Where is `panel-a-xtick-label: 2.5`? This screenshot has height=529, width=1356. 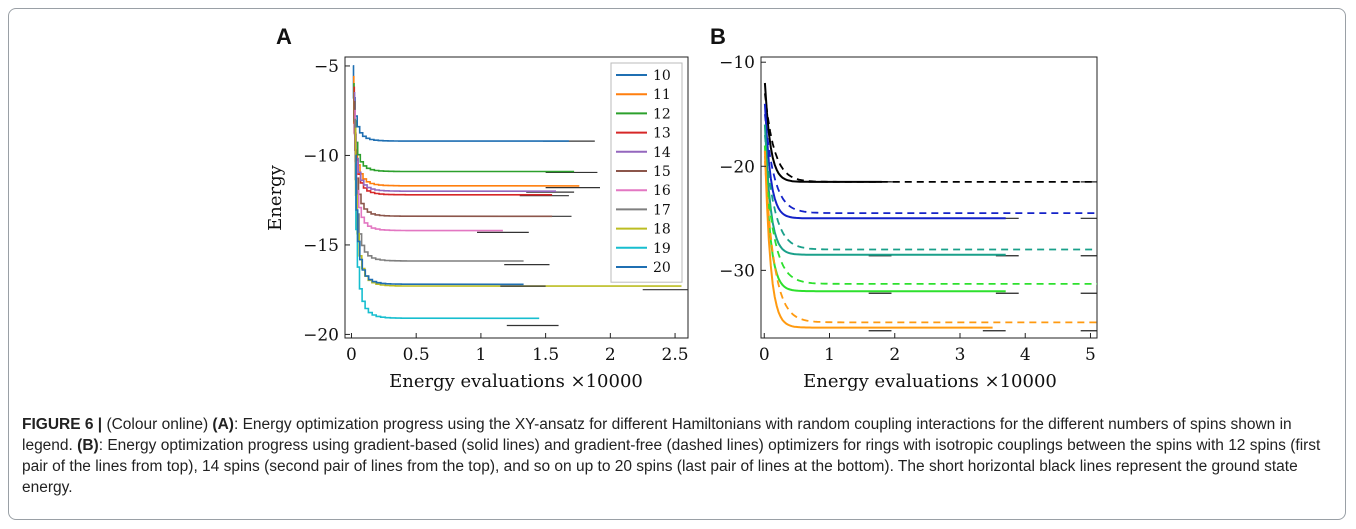
panel-a-xtick-label: 2.5 is located at coordinates (675, 355).